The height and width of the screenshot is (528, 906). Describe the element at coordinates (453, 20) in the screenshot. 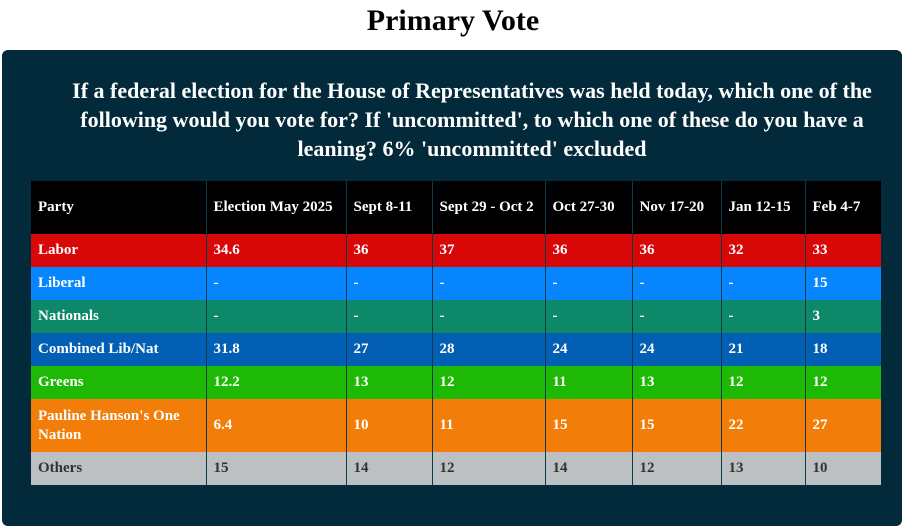

I see `page-title: Primary Vote` at that location.